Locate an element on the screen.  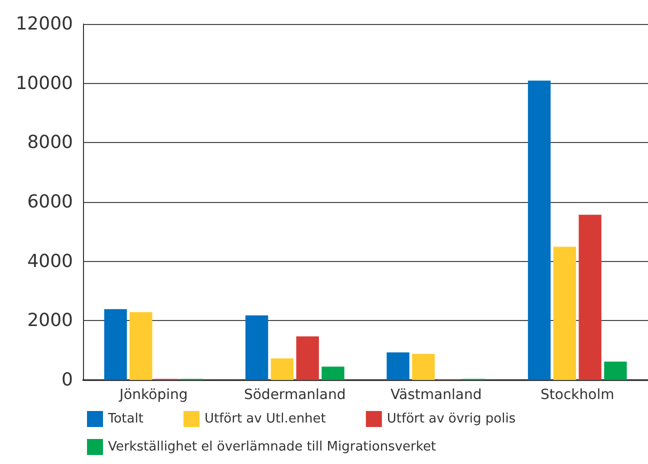
x-tick-label: Stockholm is located at coordinates (577, 395).